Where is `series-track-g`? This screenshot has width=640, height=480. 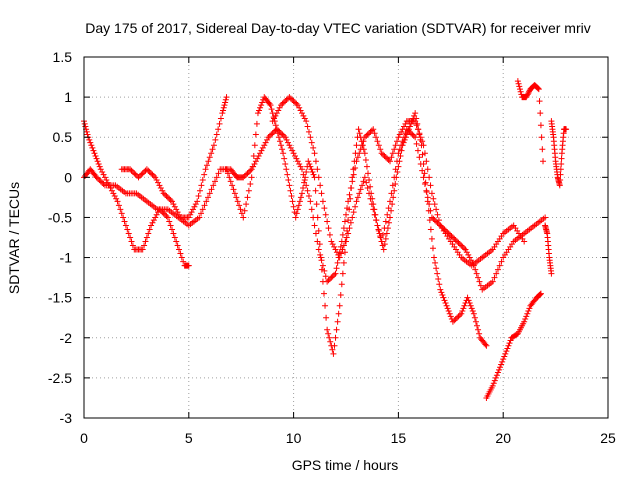
series-track-g is located at coordinates (530, 121).